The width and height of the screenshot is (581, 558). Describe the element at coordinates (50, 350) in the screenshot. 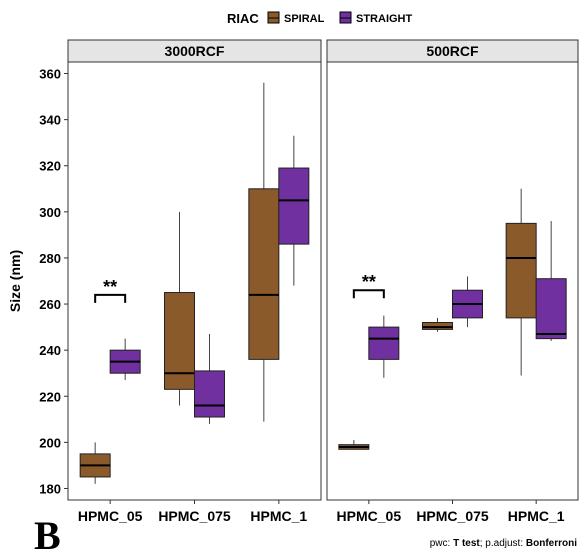

I see `y-tick-label: 240` at that location.